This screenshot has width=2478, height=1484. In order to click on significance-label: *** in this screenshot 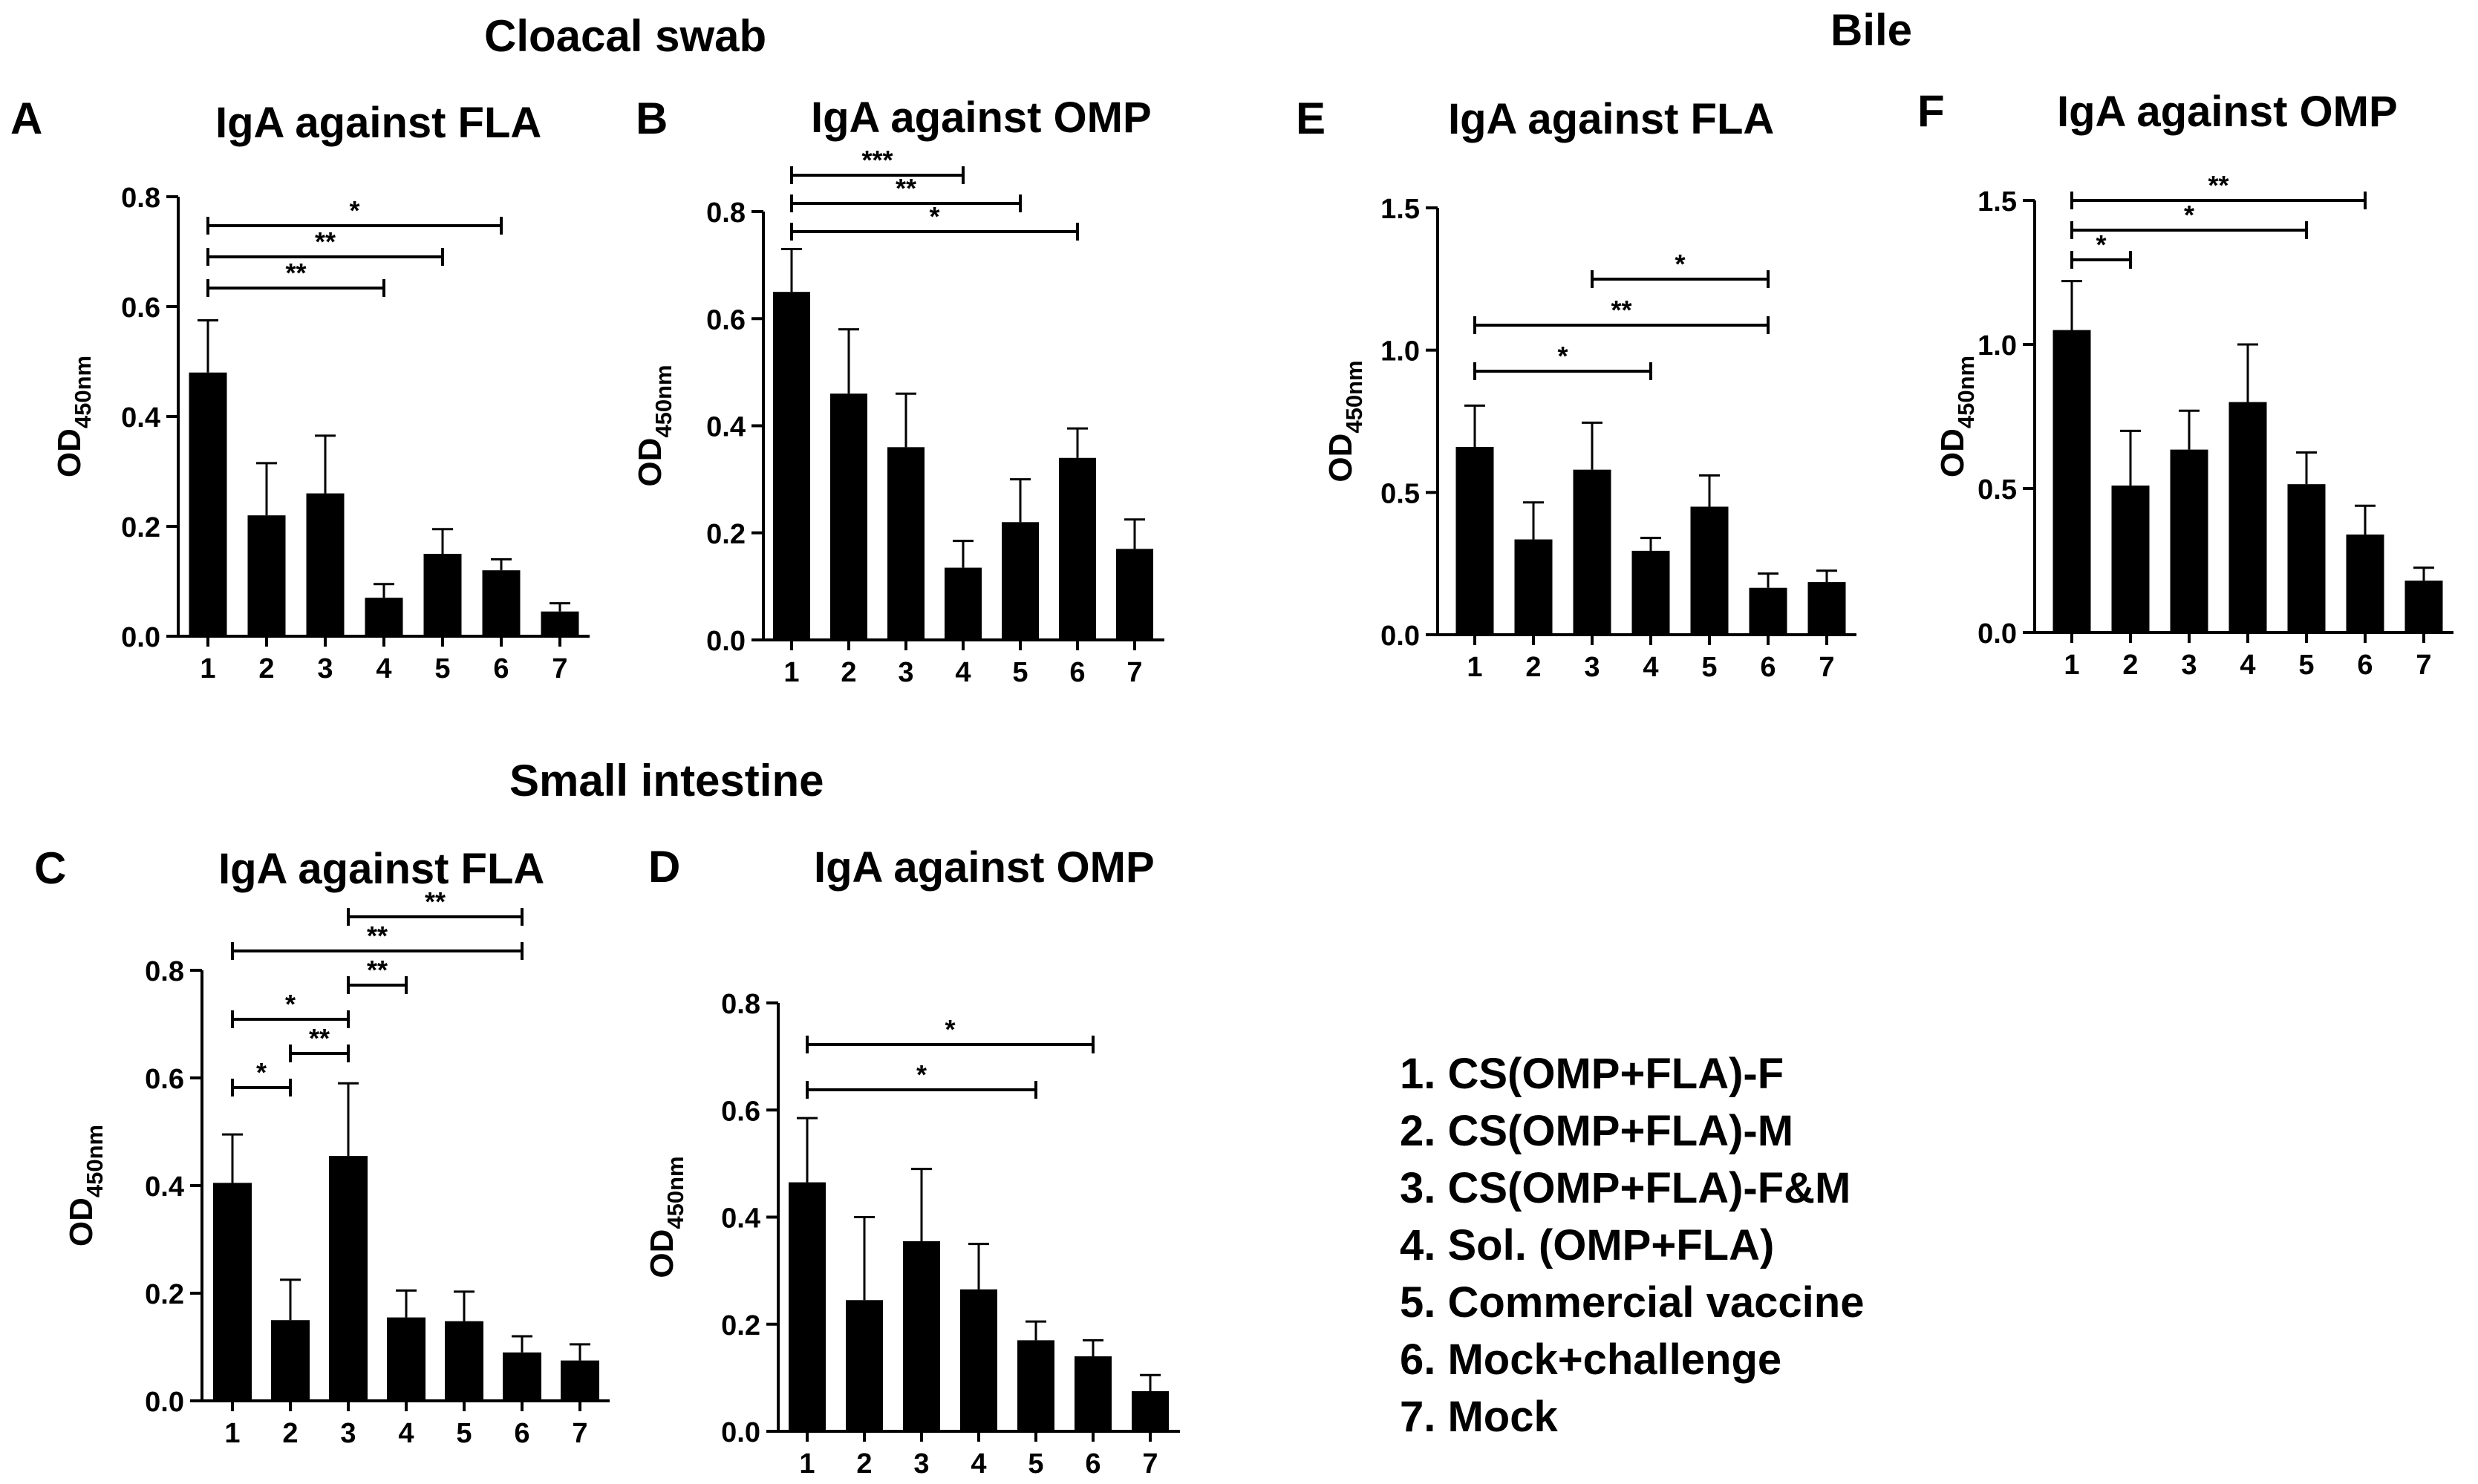, I will do `click(877, 160)`.